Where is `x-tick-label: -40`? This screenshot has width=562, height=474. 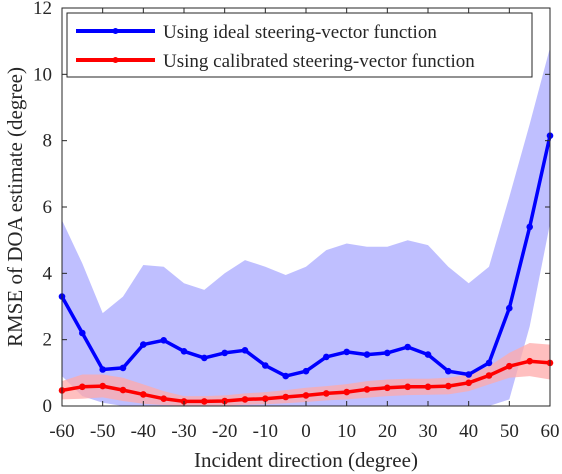 x-tick-label: -40 is located at coordinates (143, 431).